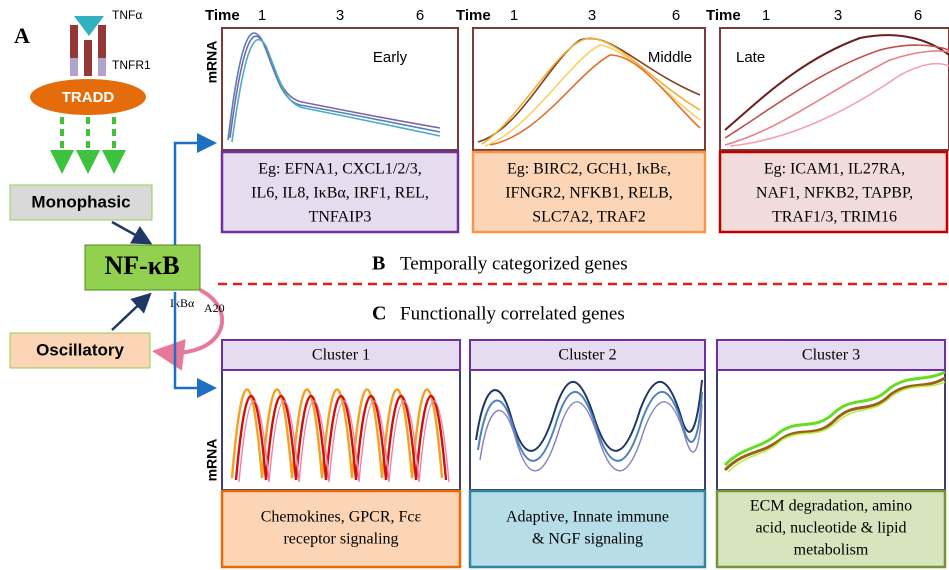 This screenshot has height=570, width=949. I want to click on group-name: Early, so click(390, 57).